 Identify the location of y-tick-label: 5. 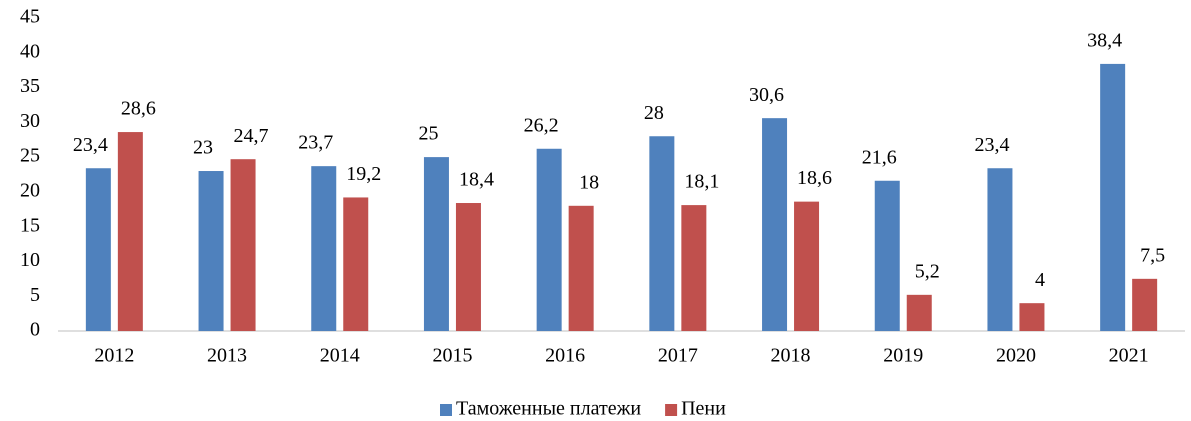
(35, 295).